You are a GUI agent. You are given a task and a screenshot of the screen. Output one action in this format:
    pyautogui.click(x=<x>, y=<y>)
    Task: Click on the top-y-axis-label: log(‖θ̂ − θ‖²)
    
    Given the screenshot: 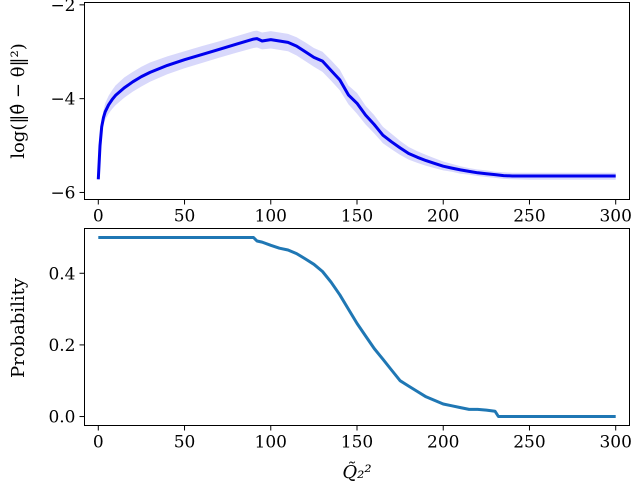 What is the action you would take?
    pyautogui.click(x=18, y=101)
    